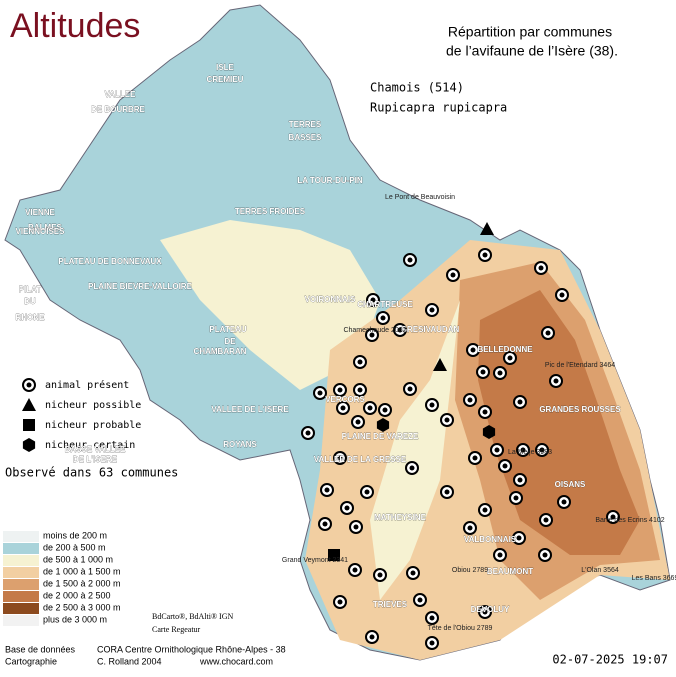 The height and width of the screenshot is (677, 676). I want to click on place-label: Chamechaude 2082, so click(374, 330).